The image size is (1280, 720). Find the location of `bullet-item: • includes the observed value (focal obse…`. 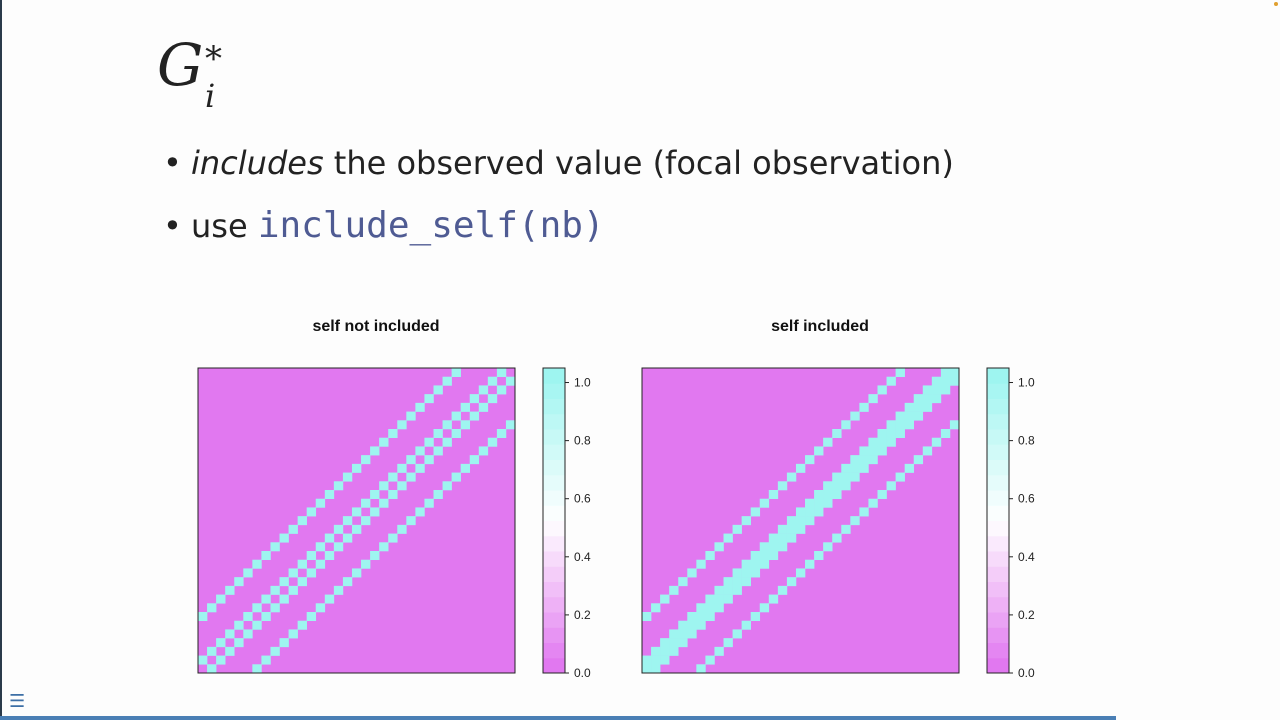

bullet-item: • includes the observed value (focal obse… is located at coordinates (558, 163).